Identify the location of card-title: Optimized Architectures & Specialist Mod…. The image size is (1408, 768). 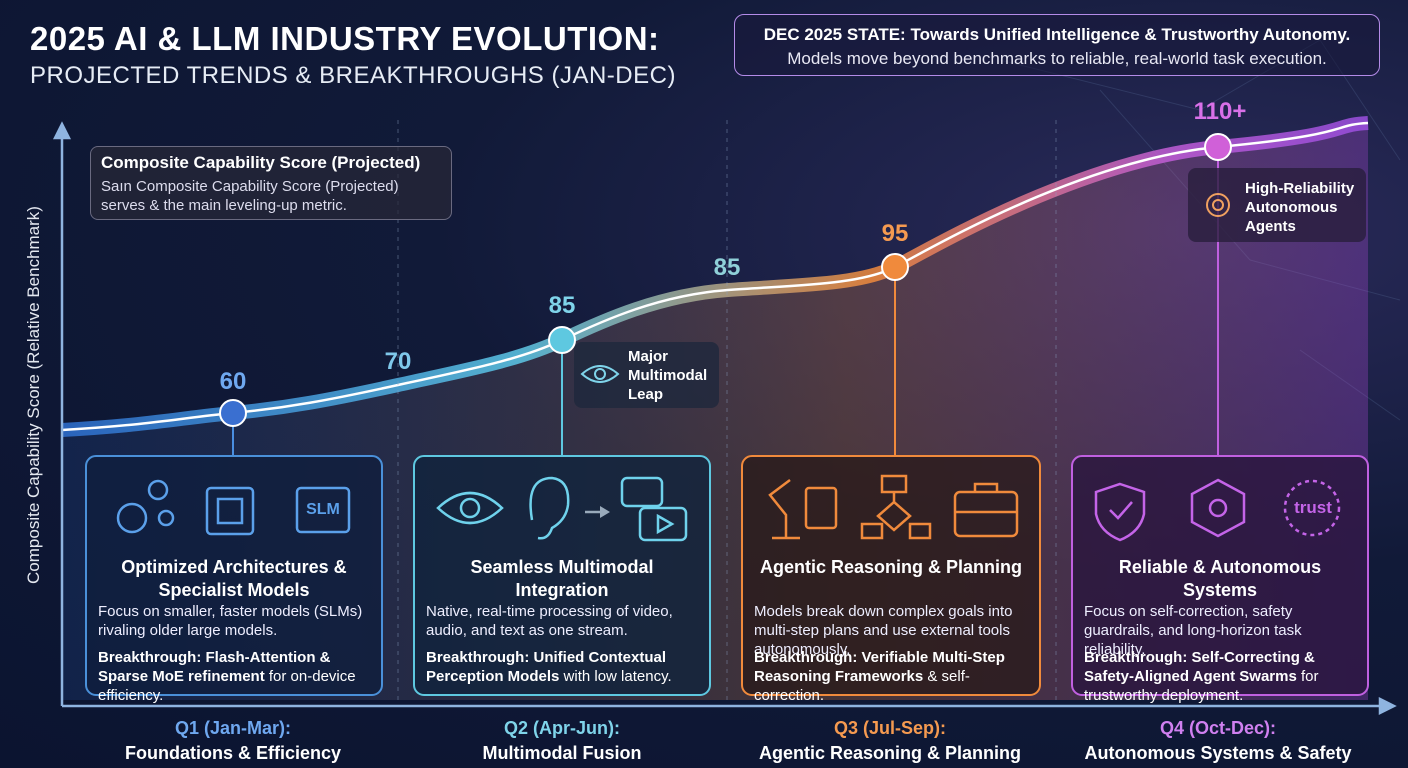
(234, 578).